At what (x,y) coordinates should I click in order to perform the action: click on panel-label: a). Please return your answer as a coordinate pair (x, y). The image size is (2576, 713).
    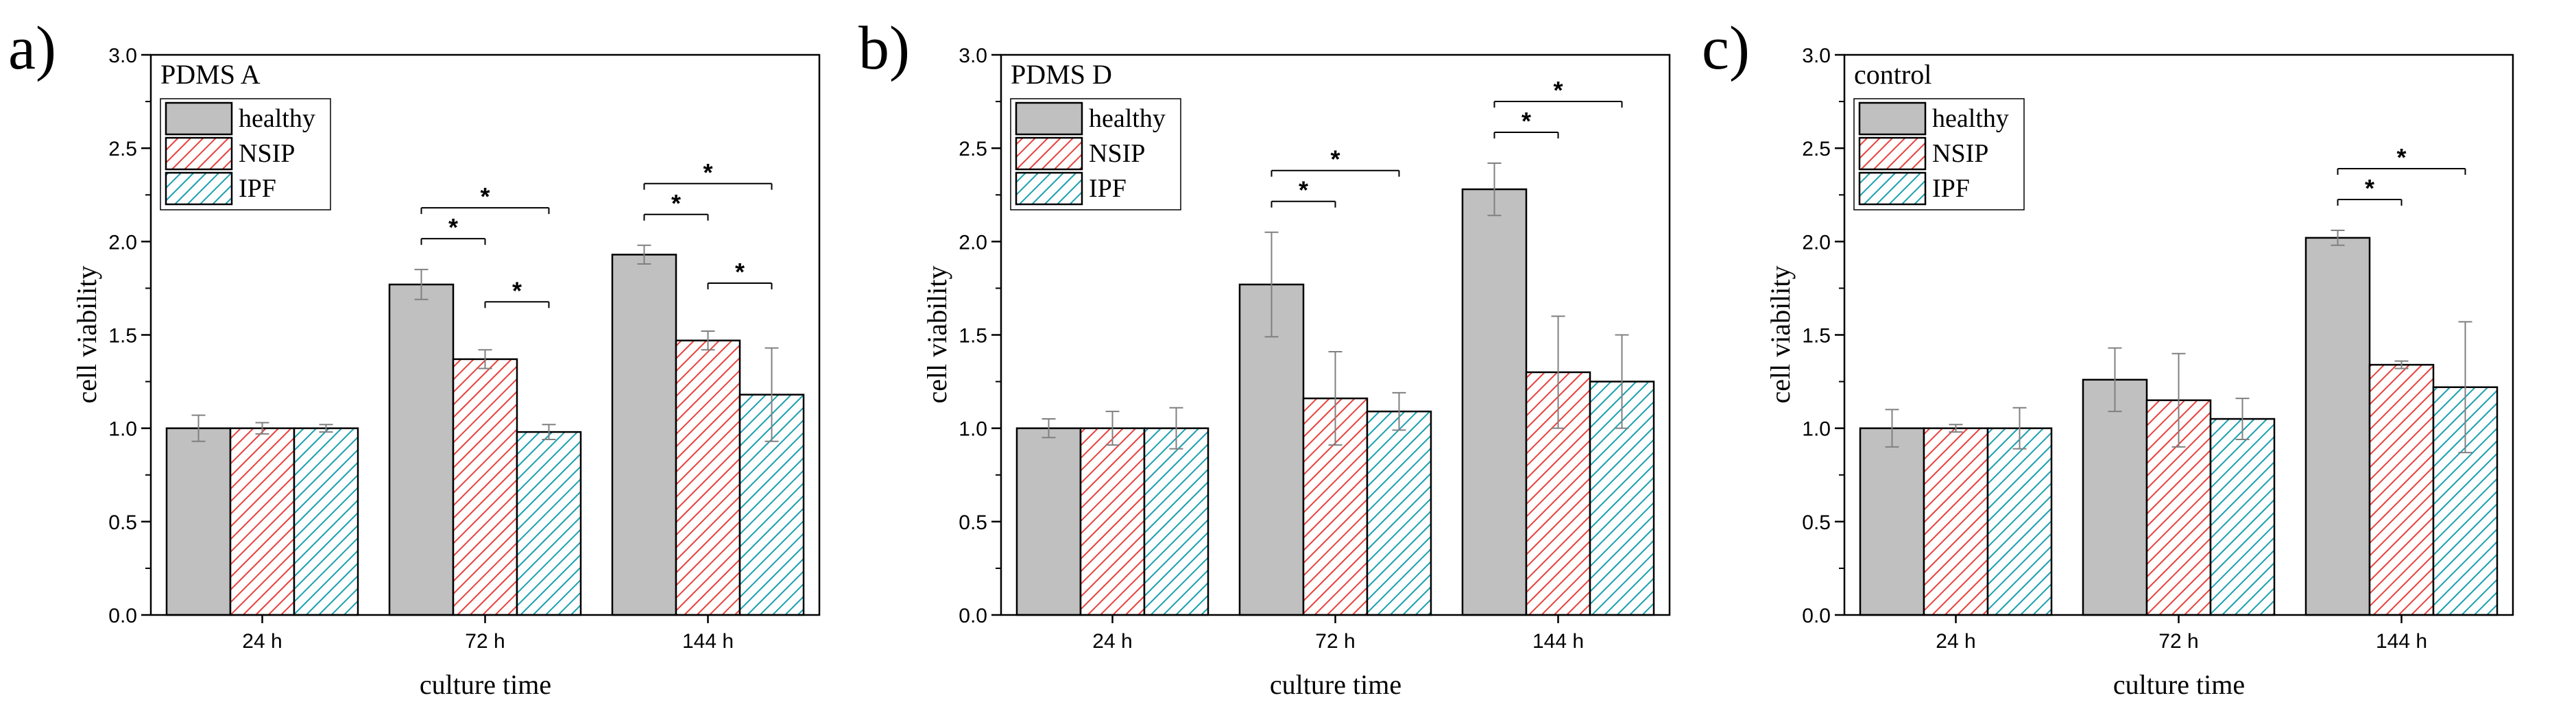
    Looking at the image, I should click on (32, 48).